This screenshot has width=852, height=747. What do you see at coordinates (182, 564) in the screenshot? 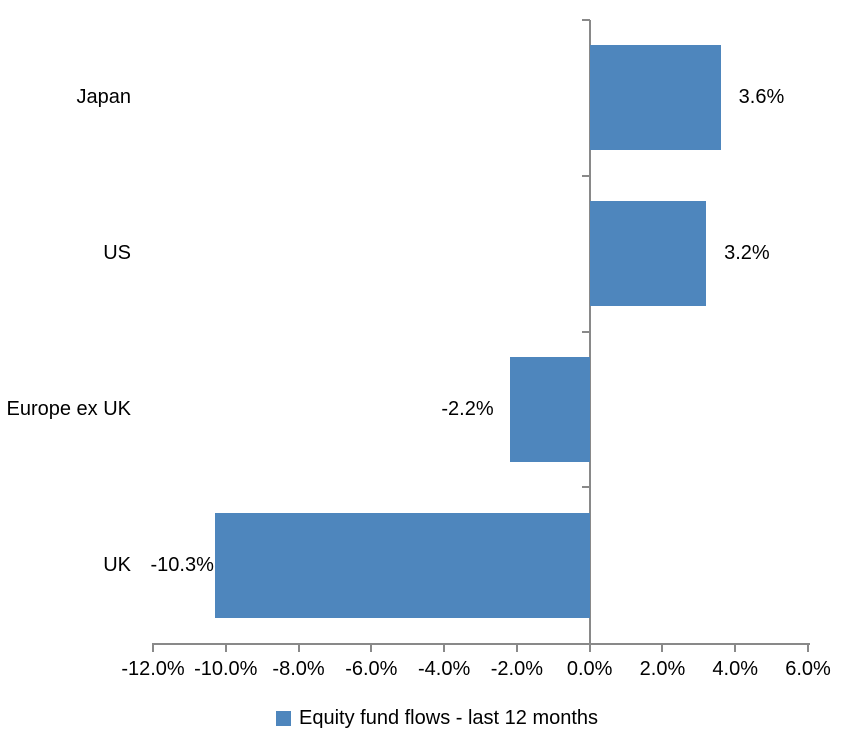
I see `data-label: -10.3%` at bounding box center [182, 564].